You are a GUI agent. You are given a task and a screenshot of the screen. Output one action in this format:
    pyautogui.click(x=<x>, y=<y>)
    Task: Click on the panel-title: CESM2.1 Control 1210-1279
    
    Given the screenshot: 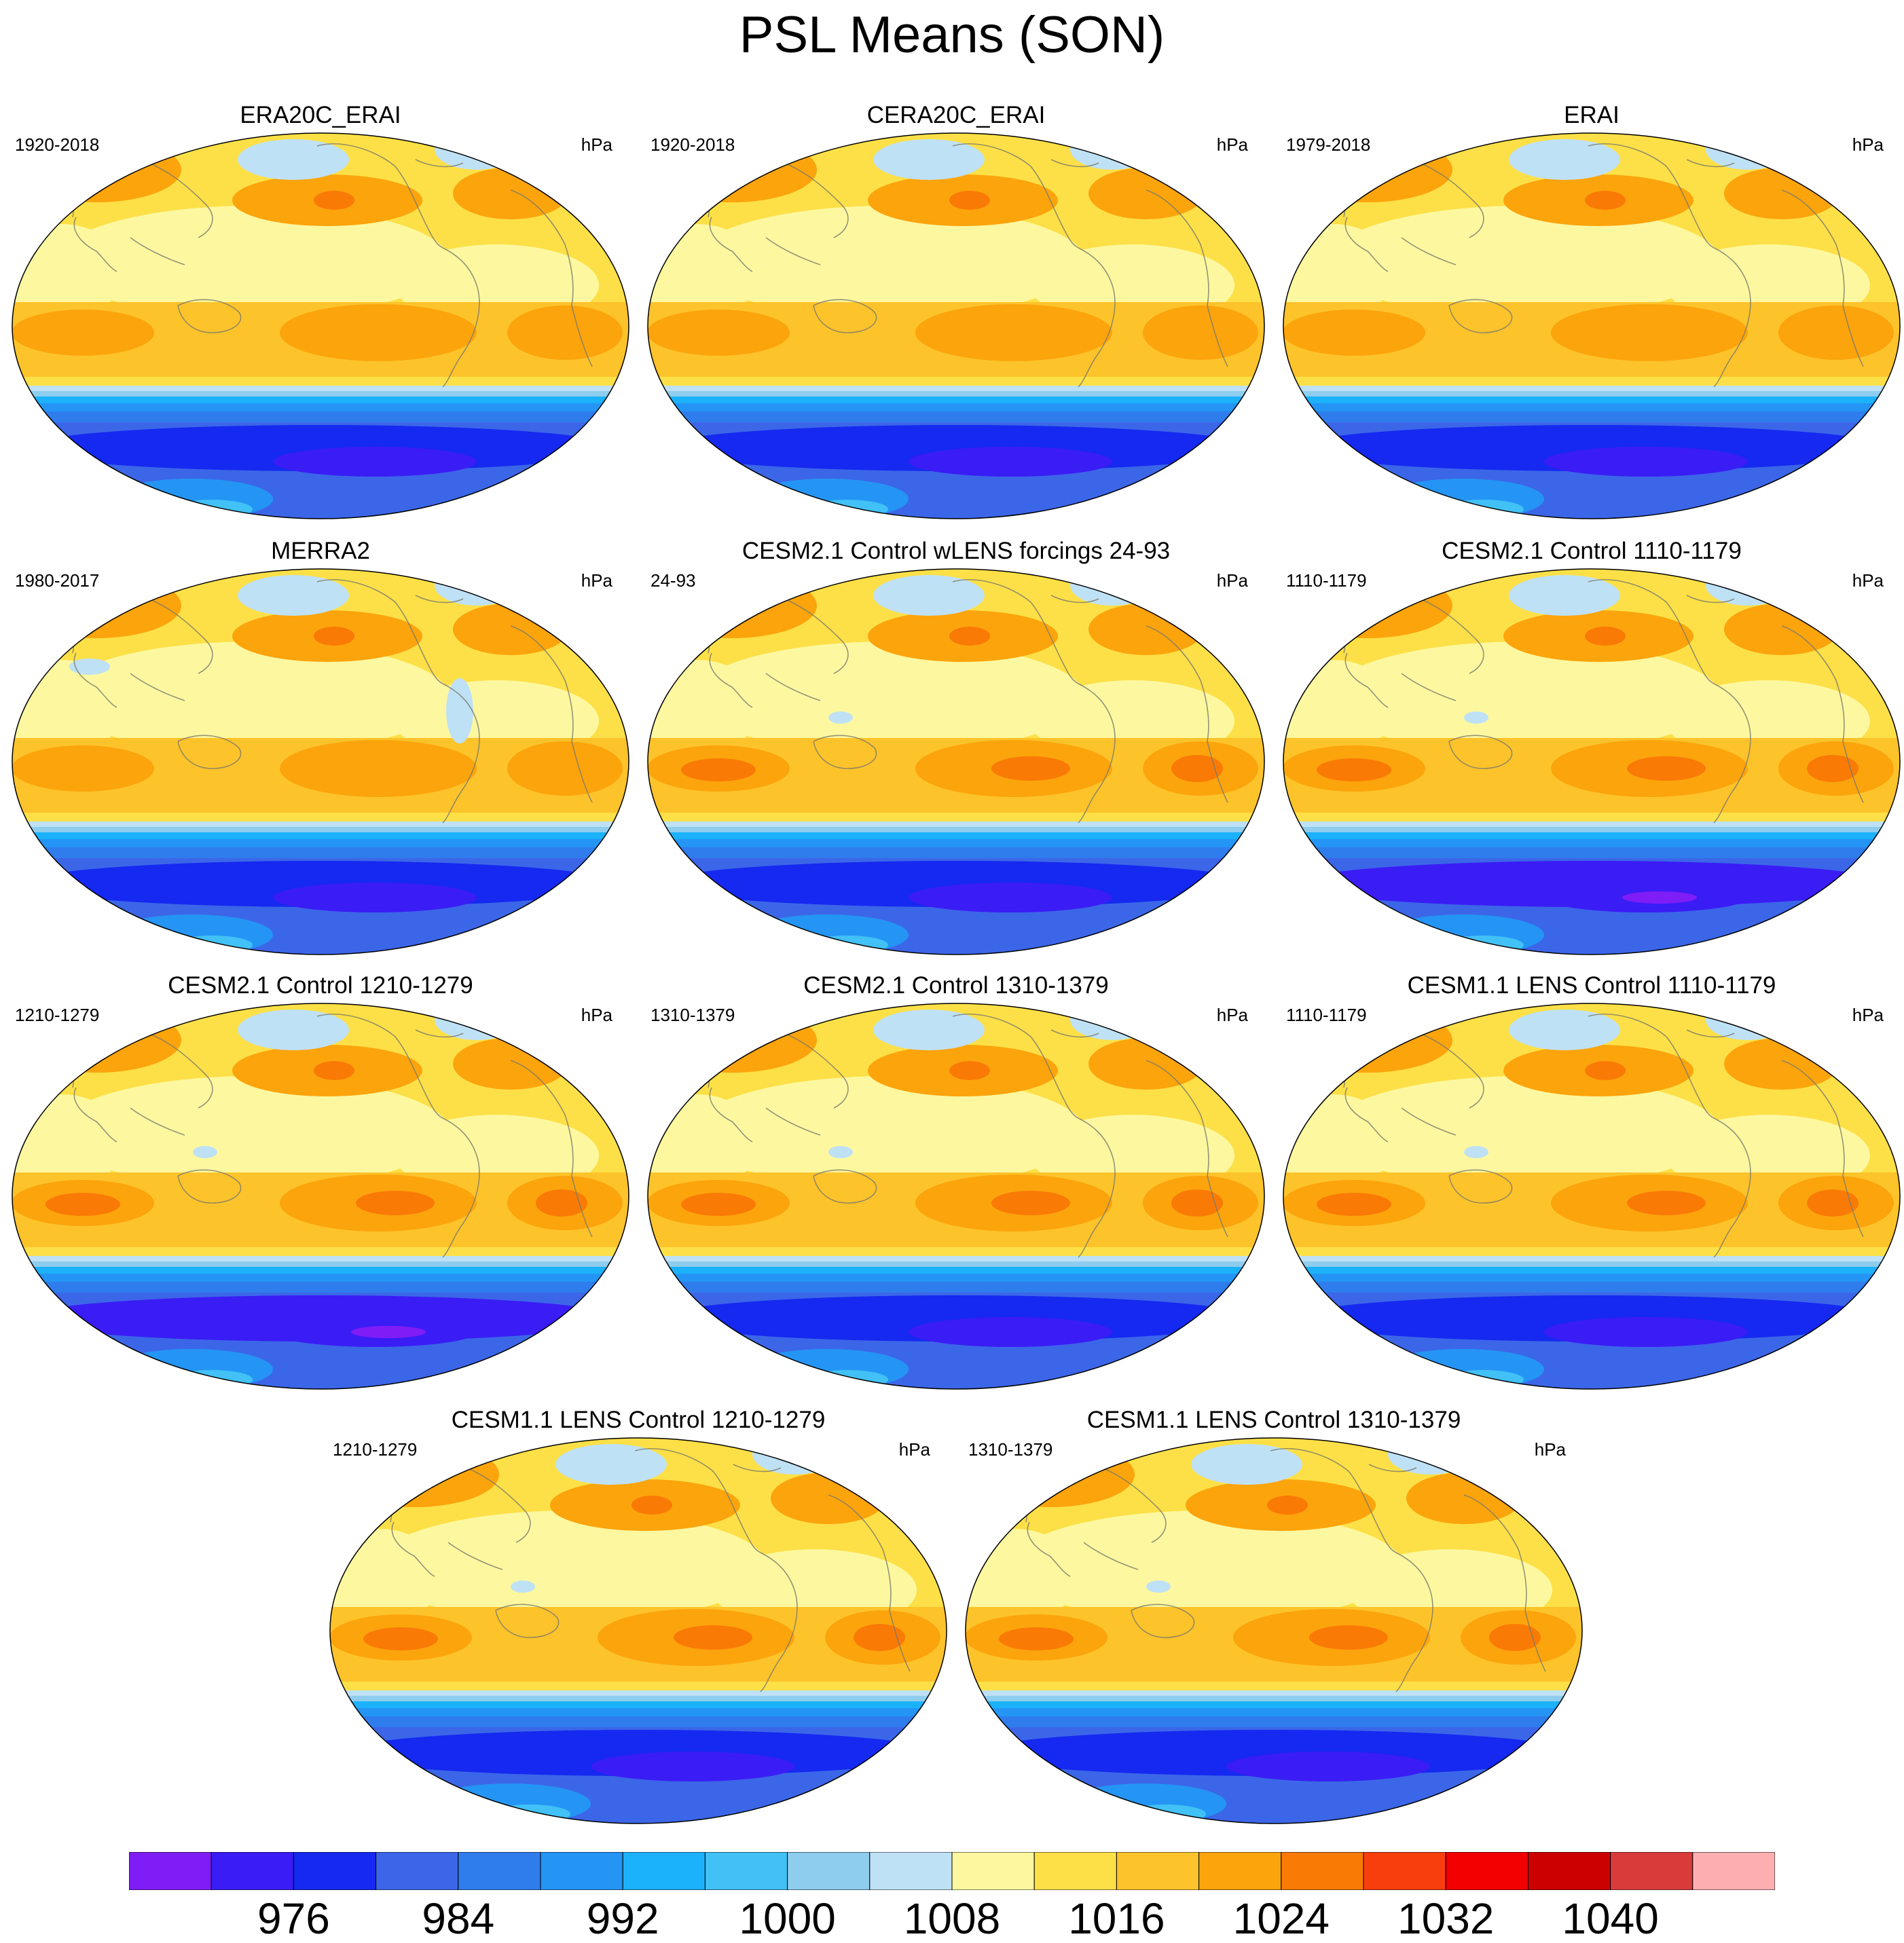 What is the action you would take?
    pyautogui.click(x=320, y=986)
    